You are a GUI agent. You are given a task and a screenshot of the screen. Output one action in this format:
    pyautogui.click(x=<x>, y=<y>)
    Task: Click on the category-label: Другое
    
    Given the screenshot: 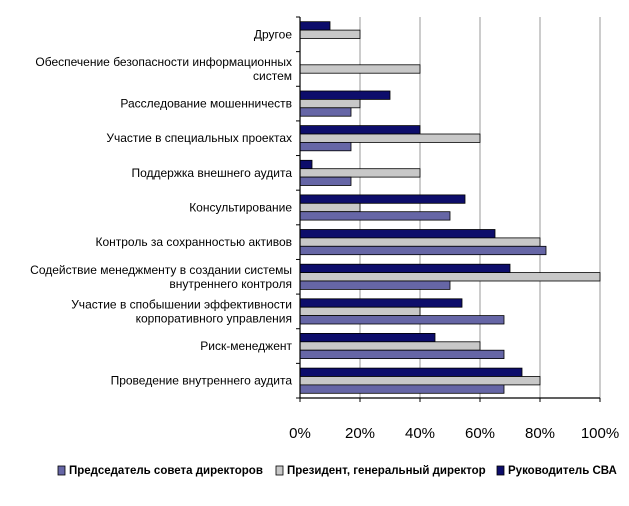 What is the action you would take?
    pyautogui.click(x=273, y=34)
    